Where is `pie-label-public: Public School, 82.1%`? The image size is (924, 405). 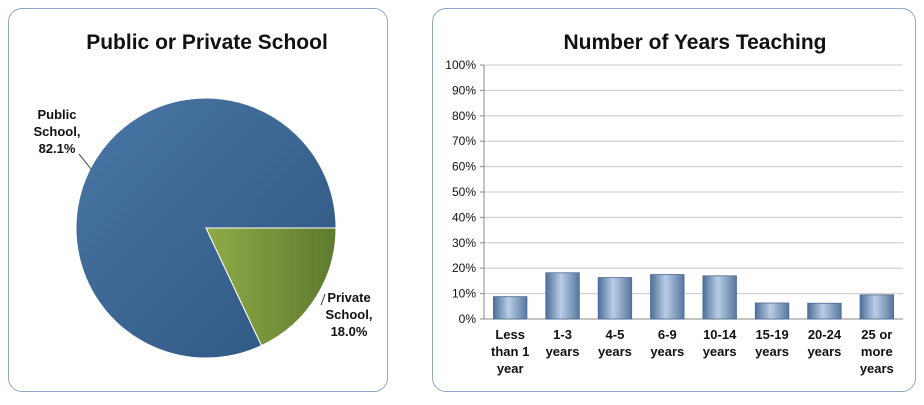 pie-label-public: Public School, 82.1% is located at coordinates (57, 131).